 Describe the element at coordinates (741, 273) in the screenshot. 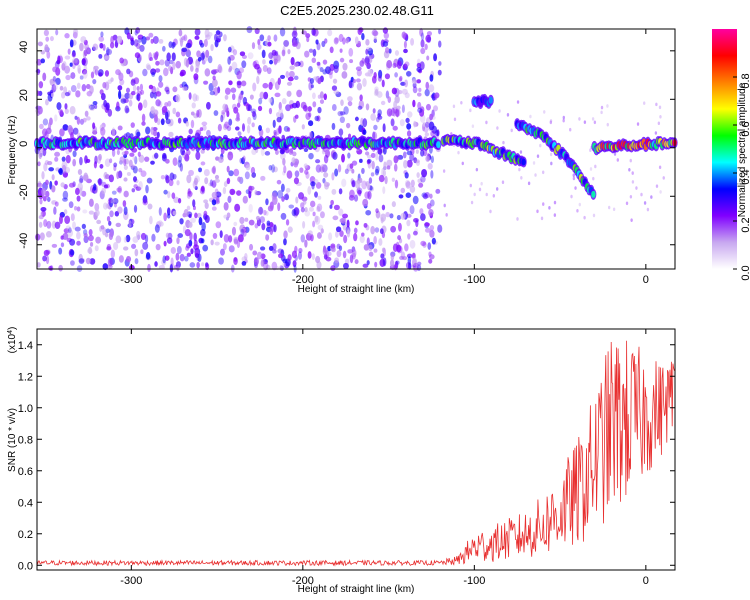

I see `colorbar-tick: 0.0` at that location.